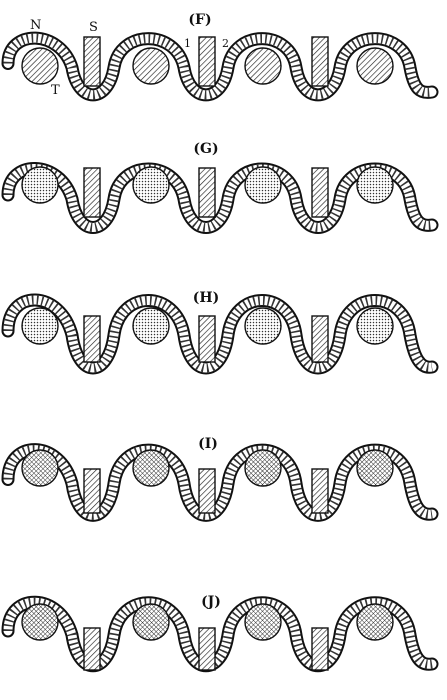 The image size is (447, 700). What do you see at coordinates (225, 43) in the screenshot?
I see `label-2: 2` at bounding box center [225, 43].